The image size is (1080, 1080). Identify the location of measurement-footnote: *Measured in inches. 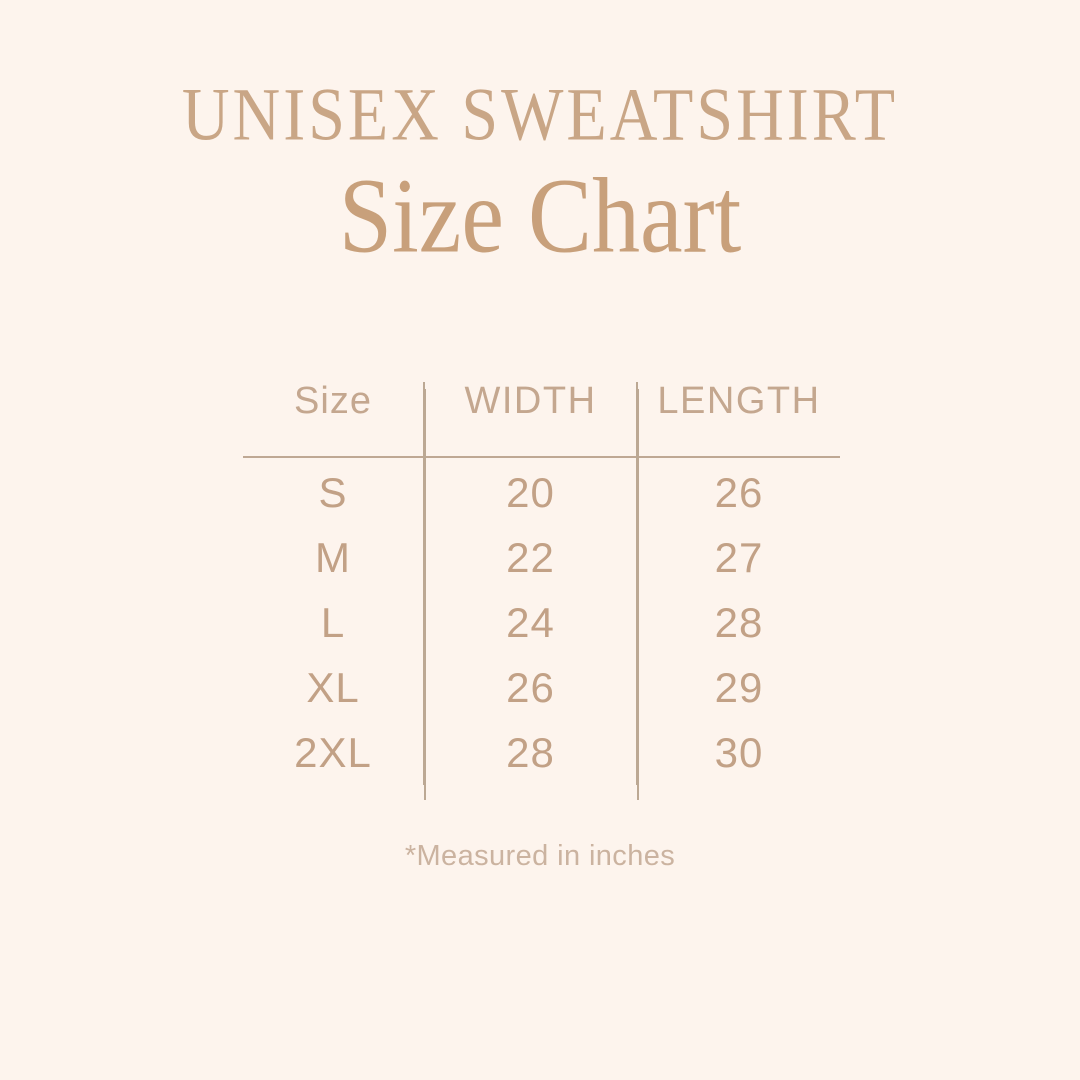
(540, 856).